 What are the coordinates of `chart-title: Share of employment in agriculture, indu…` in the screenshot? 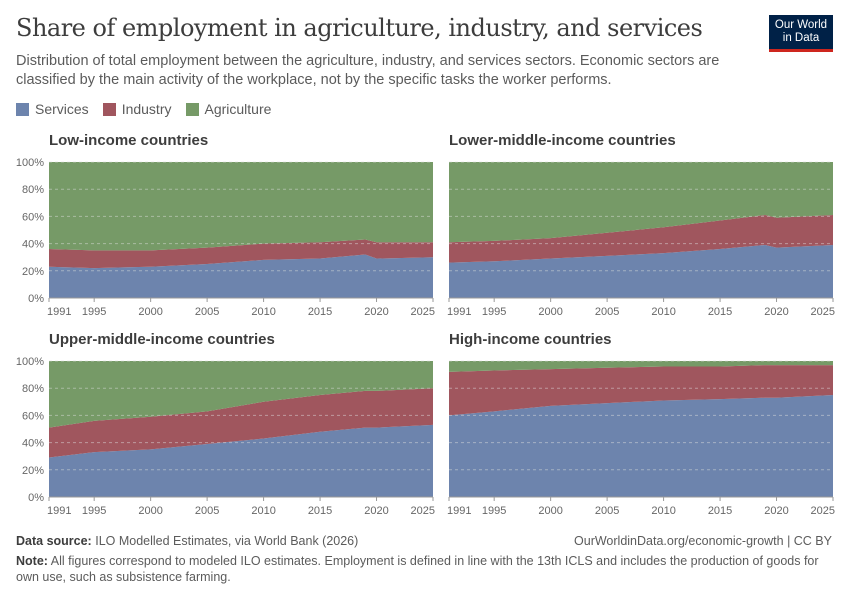 It's located at (359, 28).